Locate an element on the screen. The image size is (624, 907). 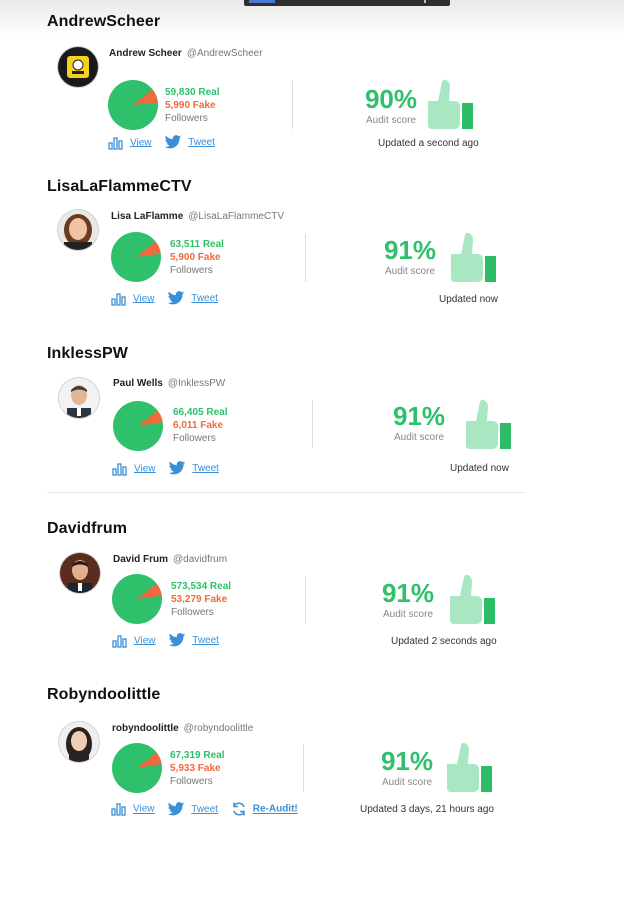
fake-followers-count: 6,011 Fake is located at coordinates (198, 425).